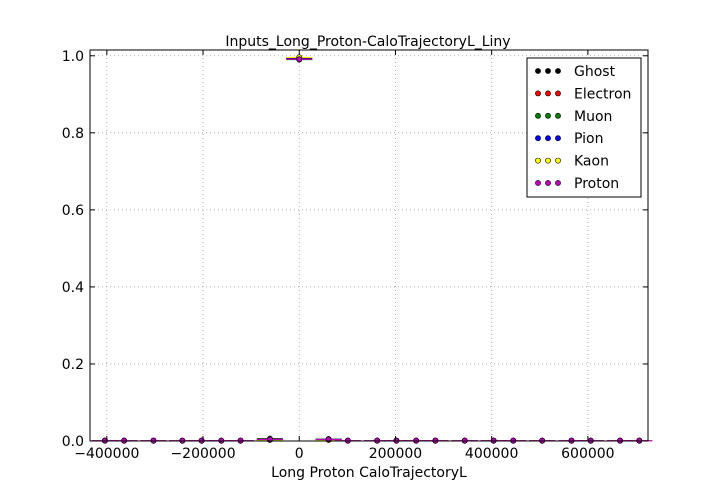 This screenshot has height=504, width=720. What do you see at coordinates (202, 454) in the screenshot?
I see `x-tick-label: −200000` at bounding box center [202, 454].